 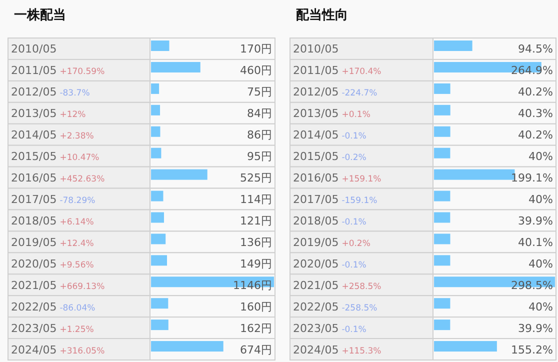 What do you see at coordinates (52, 242) in the screenshot?
I see `y-tick-label: 2019/05 +12.4%` at bounding box center [52, 242].